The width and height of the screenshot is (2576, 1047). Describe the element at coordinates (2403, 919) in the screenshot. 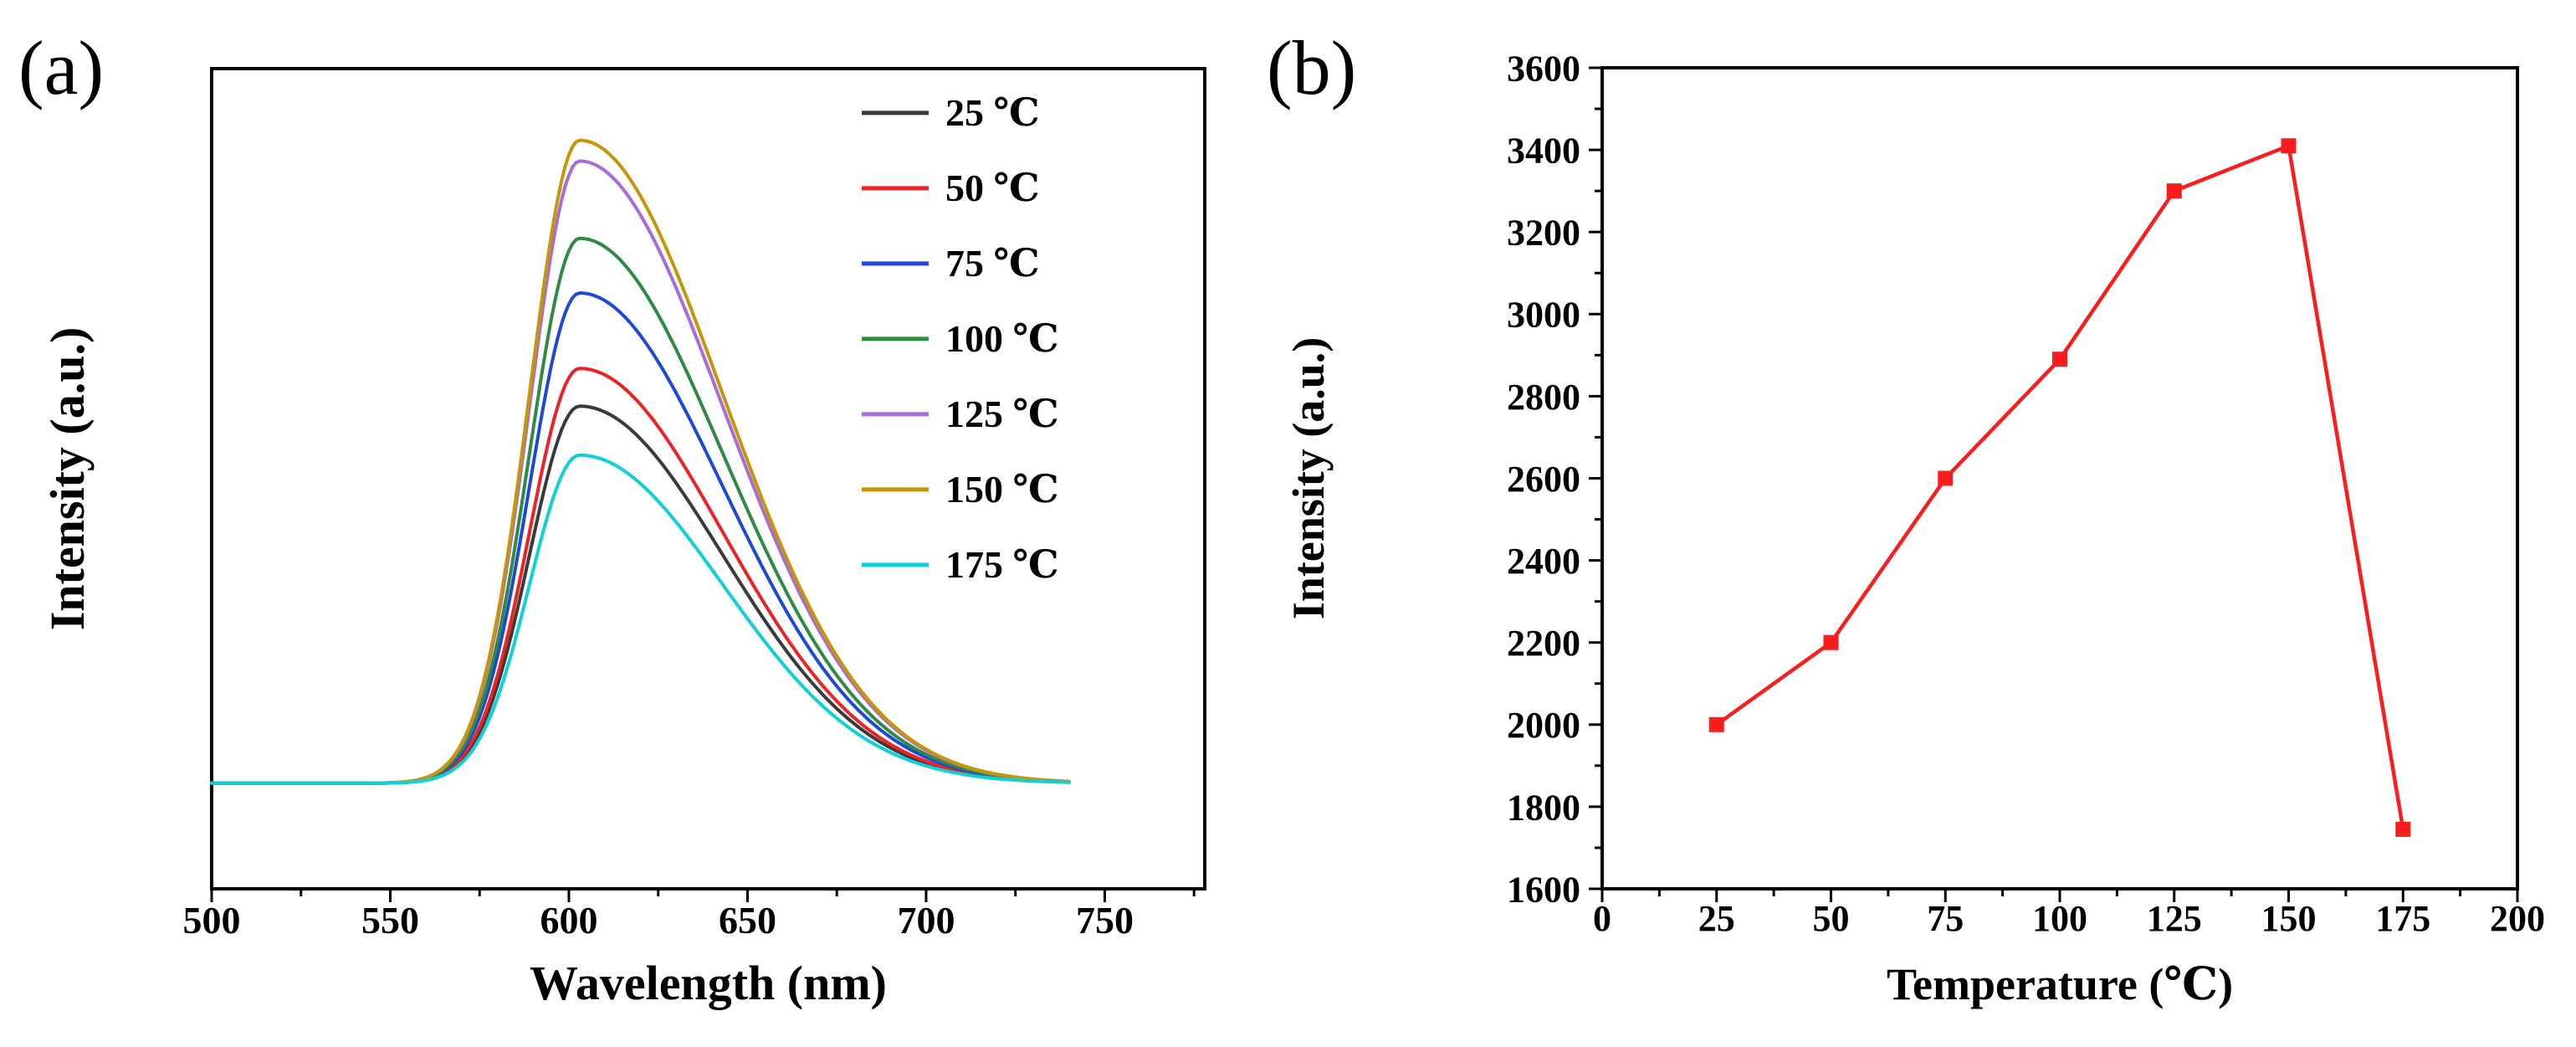

I see `x-tick-label: 175` at that location.